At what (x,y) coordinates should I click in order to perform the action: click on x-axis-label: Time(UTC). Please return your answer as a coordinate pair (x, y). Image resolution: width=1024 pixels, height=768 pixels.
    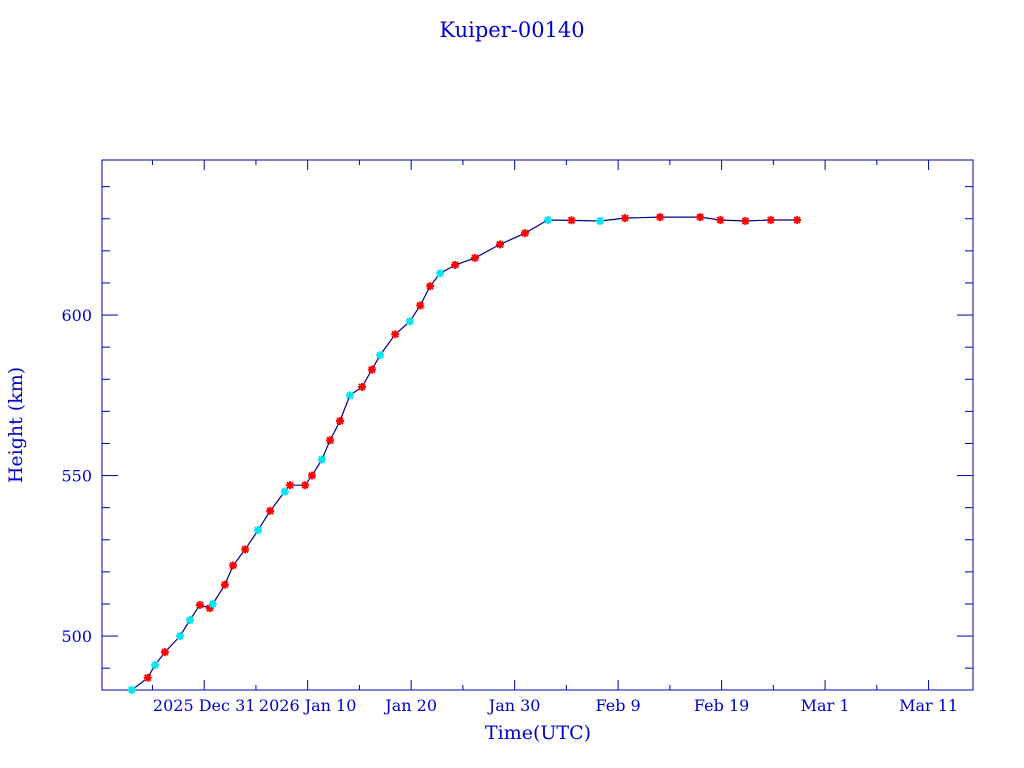
    Looking at the image, I should click on (538, 733).